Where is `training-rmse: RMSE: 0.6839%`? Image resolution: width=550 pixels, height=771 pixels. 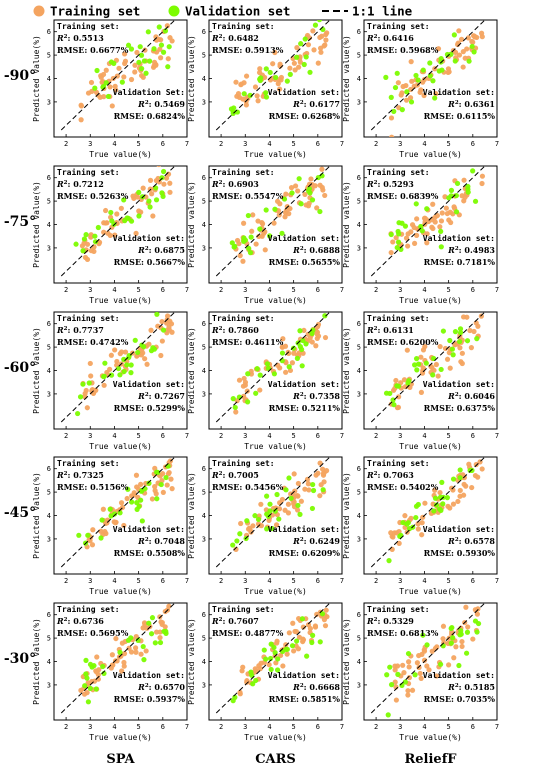
training-rmse: RMSE: 0.6839% is located at coordinates (403, 196).